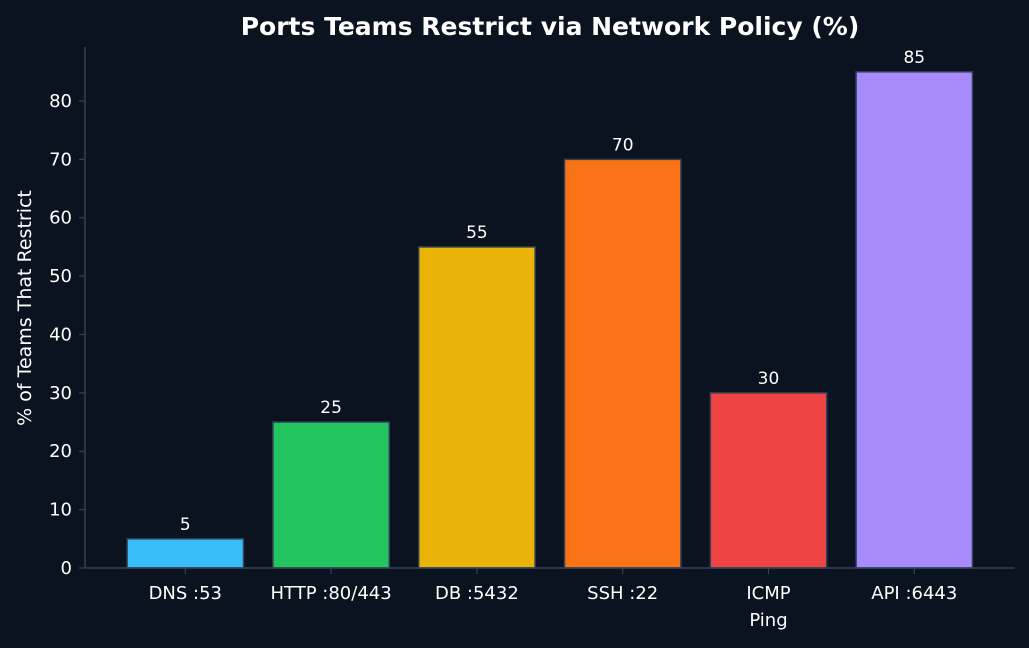 The image size is (1029, 648). What do you see at coordinates (477, 233) in the screenshot?
I see `data-label-2: 55` at bounding box center [477, 233].